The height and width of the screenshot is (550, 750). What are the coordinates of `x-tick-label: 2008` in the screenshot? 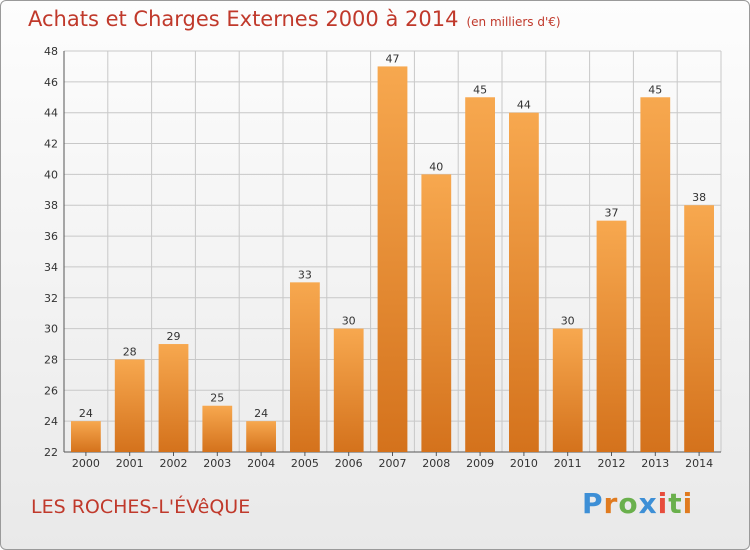 It's located at (436, 463).